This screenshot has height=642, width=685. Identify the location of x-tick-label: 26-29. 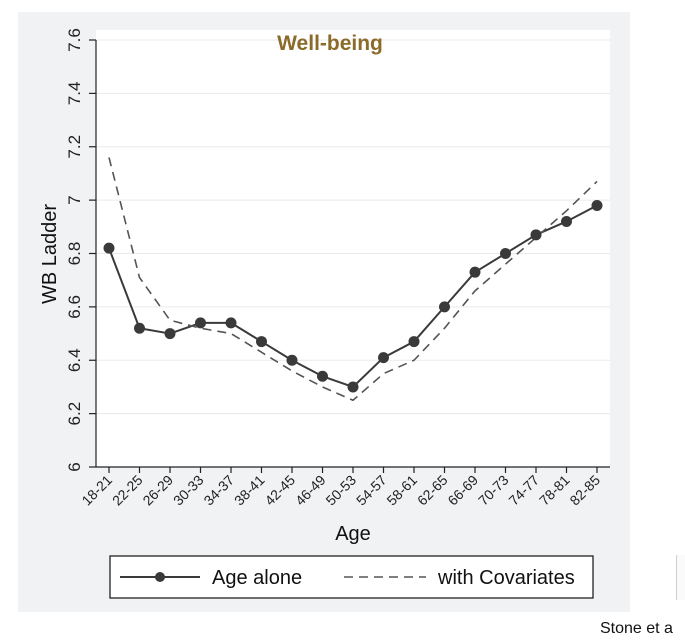
(157, 490).